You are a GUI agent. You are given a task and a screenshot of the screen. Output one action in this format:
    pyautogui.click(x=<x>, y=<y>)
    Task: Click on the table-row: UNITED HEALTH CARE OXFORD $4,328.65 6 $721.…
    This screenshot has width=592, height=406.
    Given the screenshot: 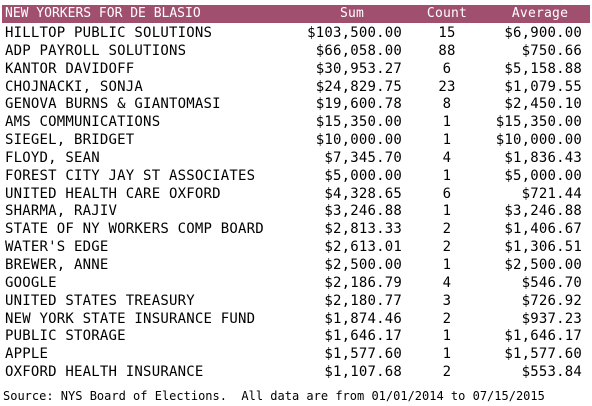 What is the action you would take?
    pyautogui.click(x=296, y=194)
    